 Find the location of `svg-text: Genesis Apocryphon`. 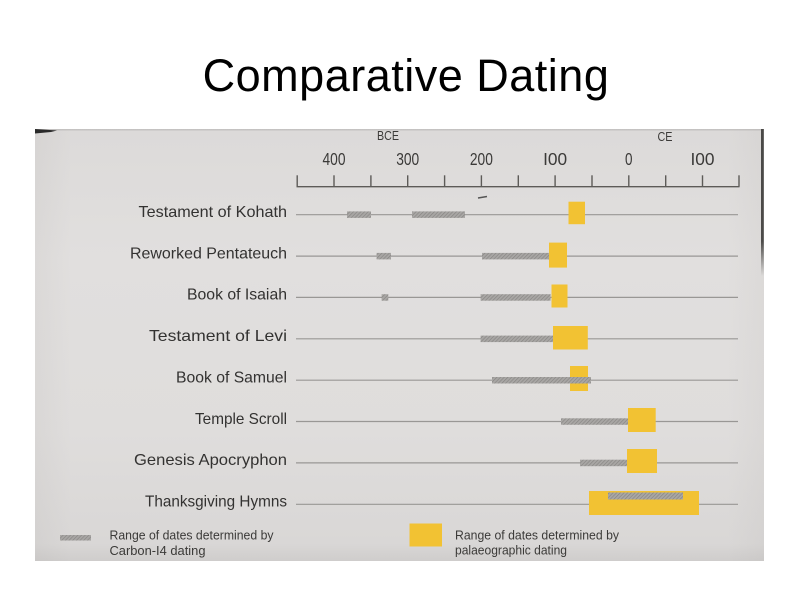

svg-text: Genesis Apocryphon is located at coordinates (210, 460).